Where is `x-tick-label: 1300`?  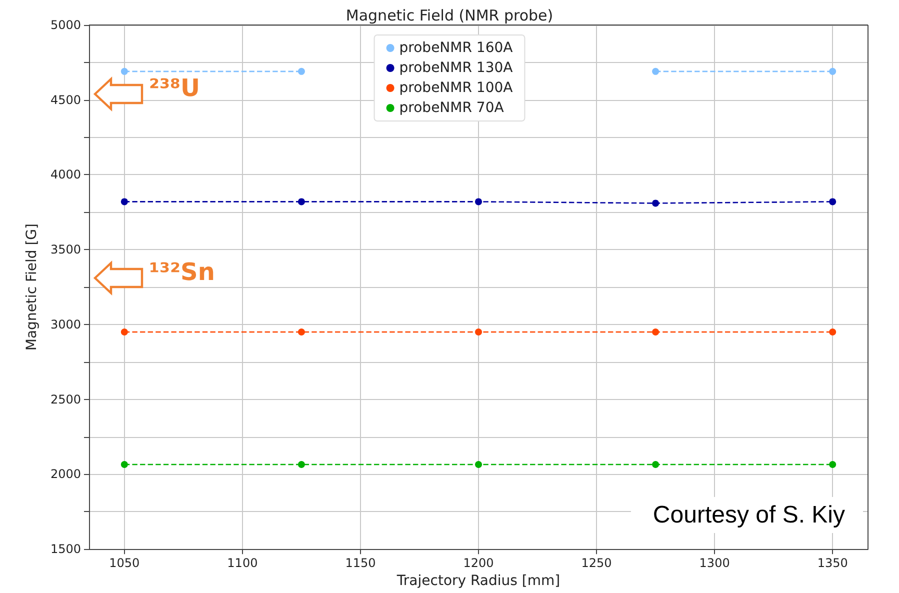 x-tick-label: 1300 is located at coordinates (714, 563).